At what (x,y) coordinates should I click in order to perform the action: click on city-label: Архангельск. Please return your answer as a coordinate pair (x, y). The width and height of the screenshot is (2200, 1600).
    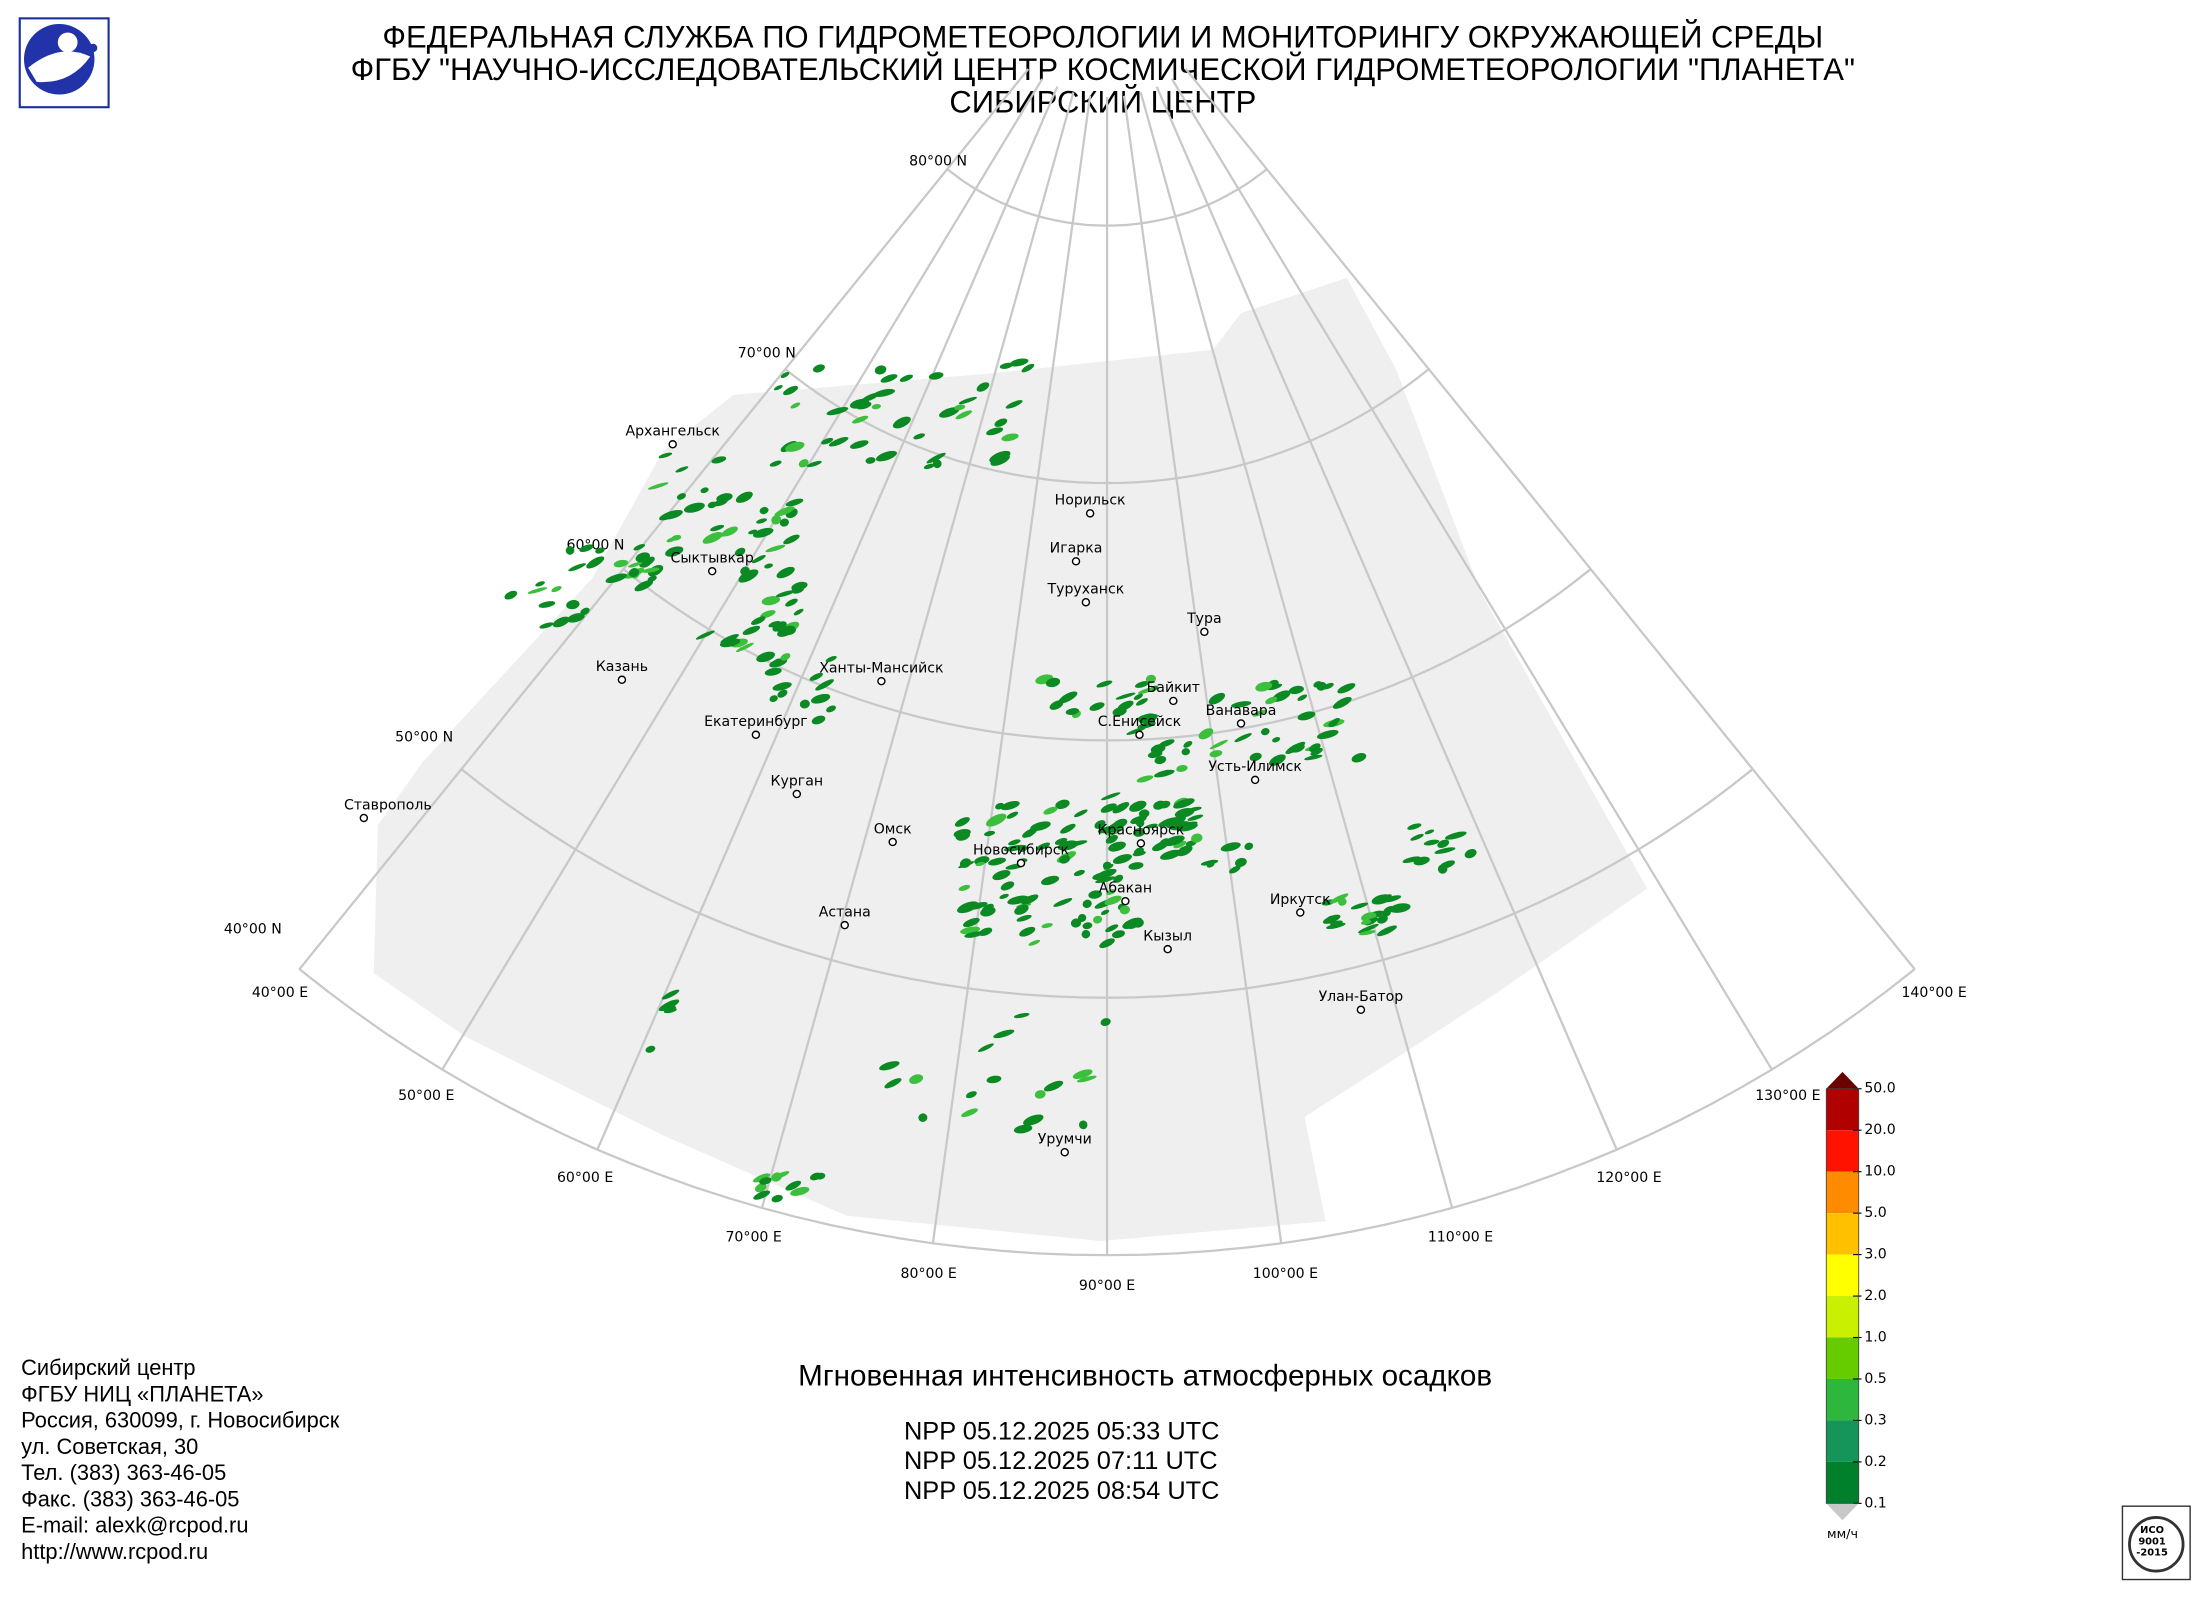
    Looking at the image, I should click on (672, 432).